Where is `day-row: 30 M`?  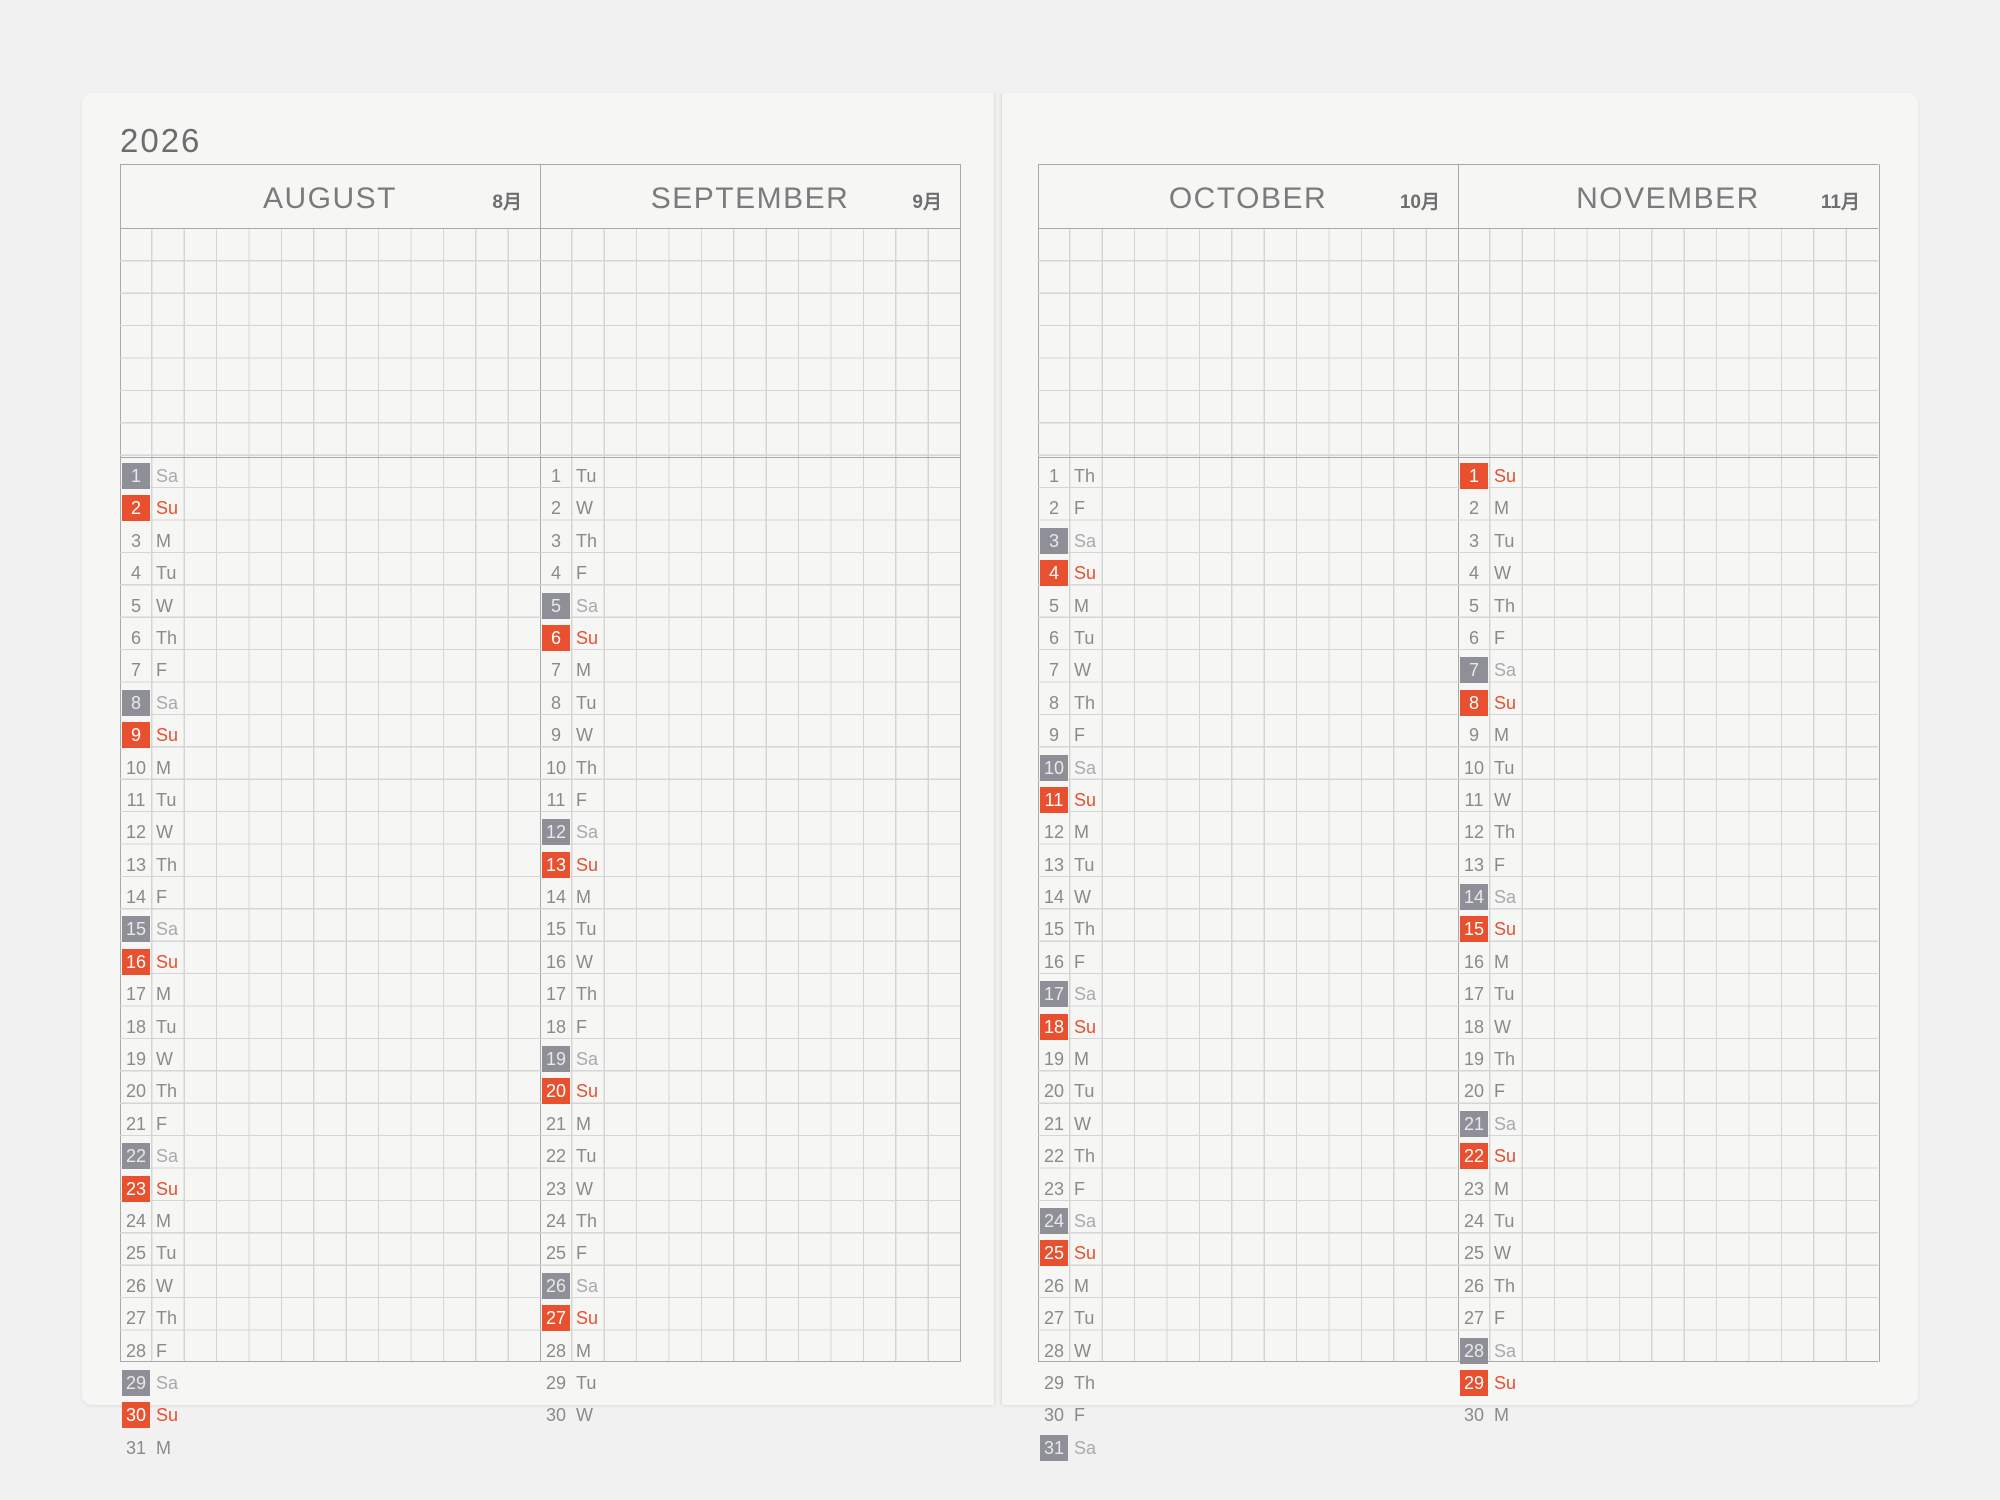
day-row: 30 M is located at coordinates (1668, 1415).